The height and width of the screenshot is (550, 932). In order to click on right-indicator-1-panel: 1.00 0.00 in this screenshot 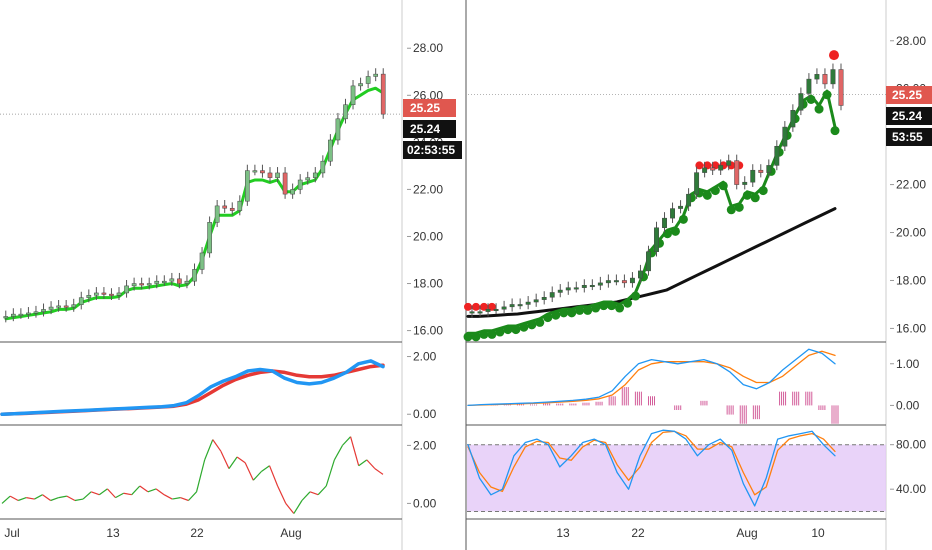, I will do `click(692, 387)`.